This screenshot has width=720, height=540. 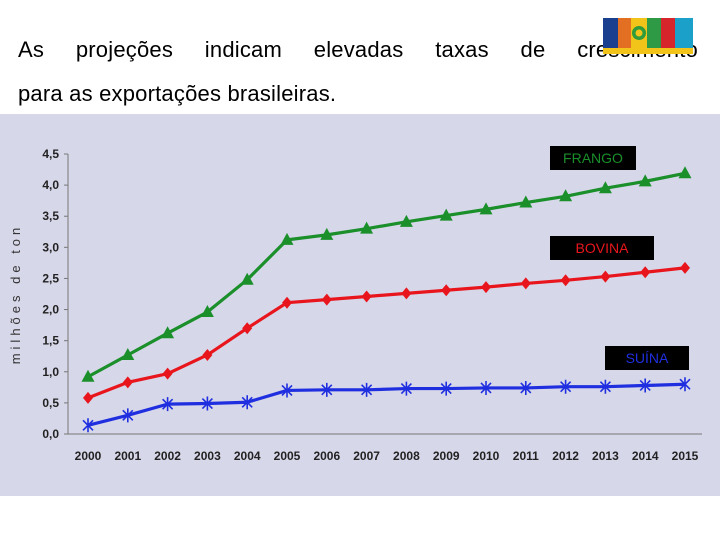 I want to click on legend-label: BOVINA, so click(x=603, y=248).